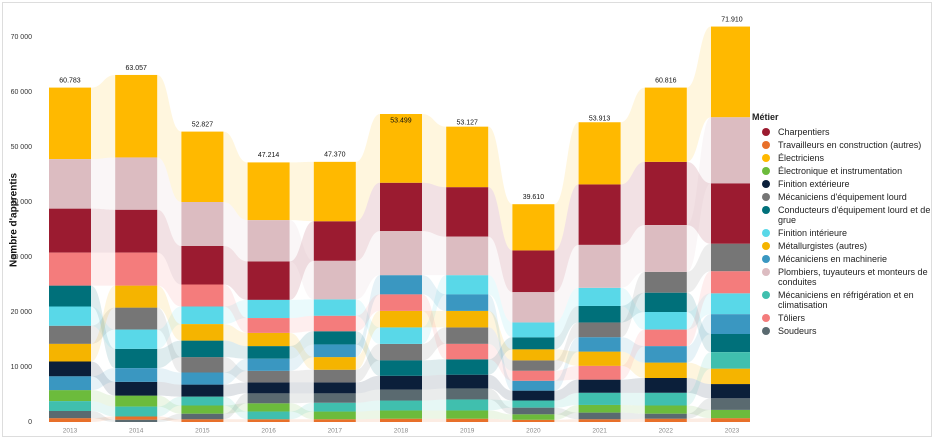  What do you see at coordinates (842, 246) in the screenshot?
I see `legend-item: Métallurgistes (autres)` at bounding box center [842, 246].